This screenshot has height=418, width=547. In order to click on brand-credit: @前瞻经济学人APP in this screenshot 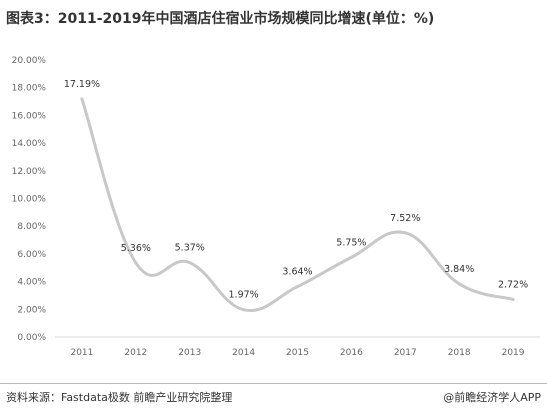, I will do `click(492, 397)`.